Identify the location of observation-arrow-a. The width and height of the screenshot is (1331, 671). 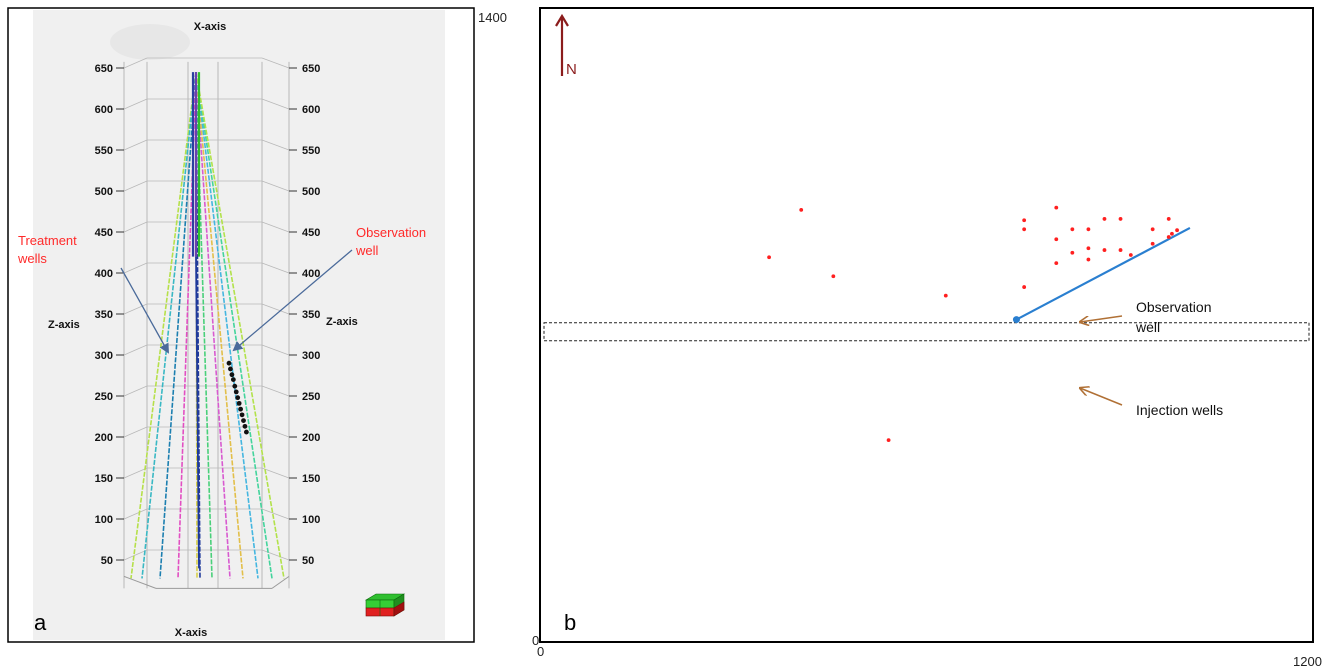
(292, 300).